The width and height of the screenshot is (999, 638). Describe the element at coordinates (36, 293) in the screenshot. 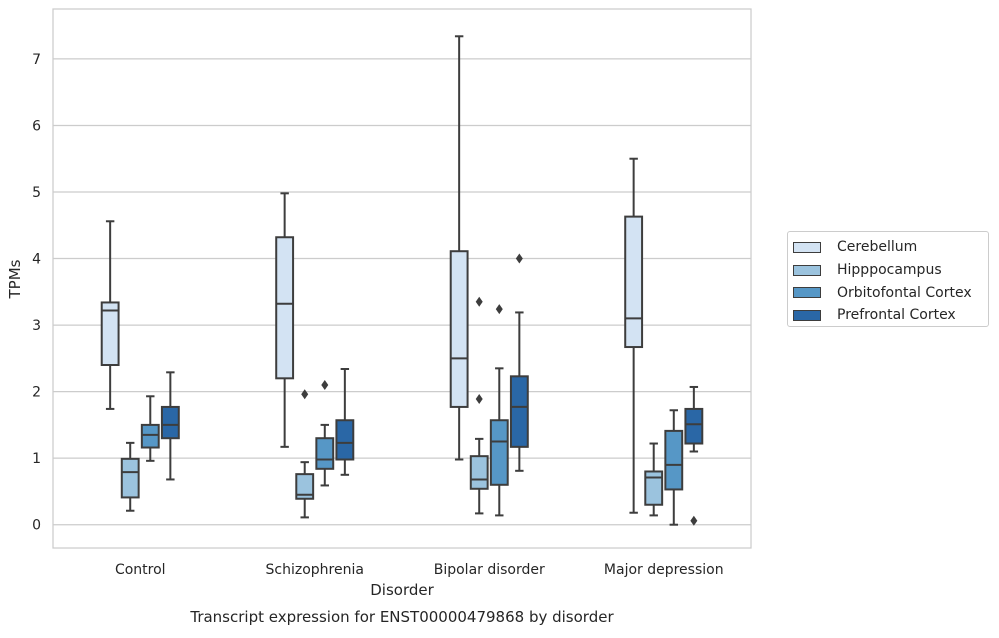

I see `y-tick-labels: 0 1 2 3 4 5 6 7` at that location.